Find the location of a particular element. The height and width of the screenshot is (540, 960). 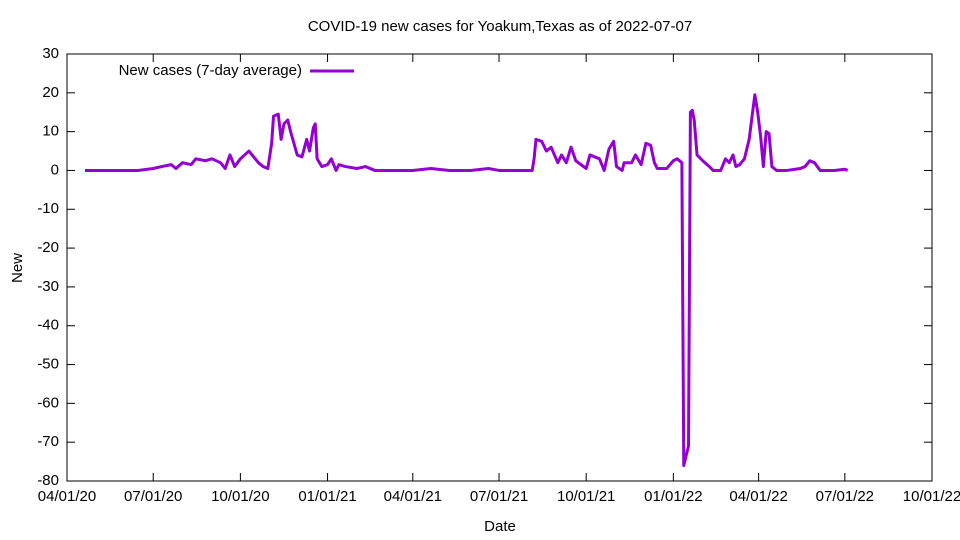

x-tick-label: 10/01/22 is located at coordinates (931, 496).